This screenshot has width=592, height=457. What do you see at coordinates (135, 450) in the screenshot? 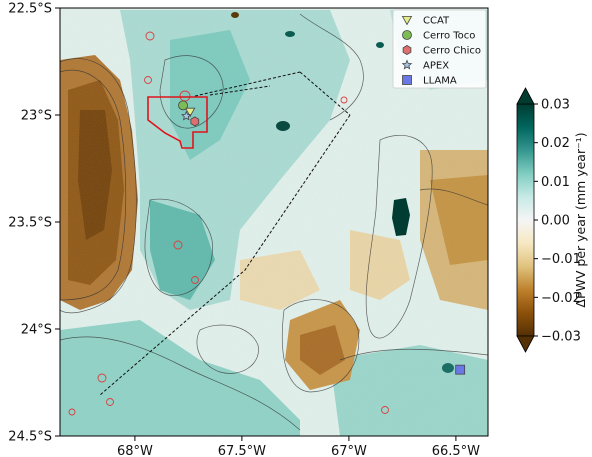
I see `x-tick-label: 68°W` at bounding box center [135, 450].